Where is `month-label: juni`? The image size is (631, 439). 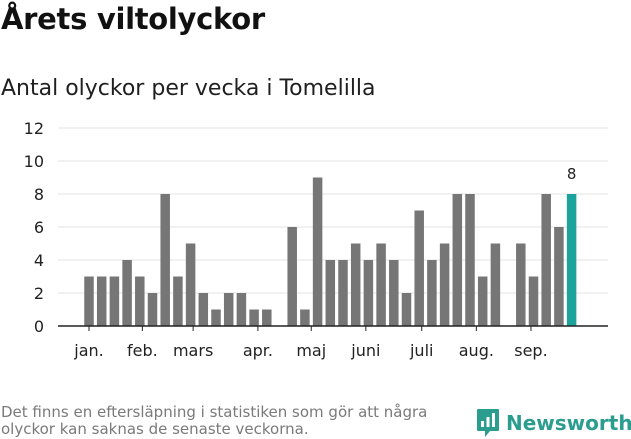 month-label: juni is located at coordinates (365, 350).